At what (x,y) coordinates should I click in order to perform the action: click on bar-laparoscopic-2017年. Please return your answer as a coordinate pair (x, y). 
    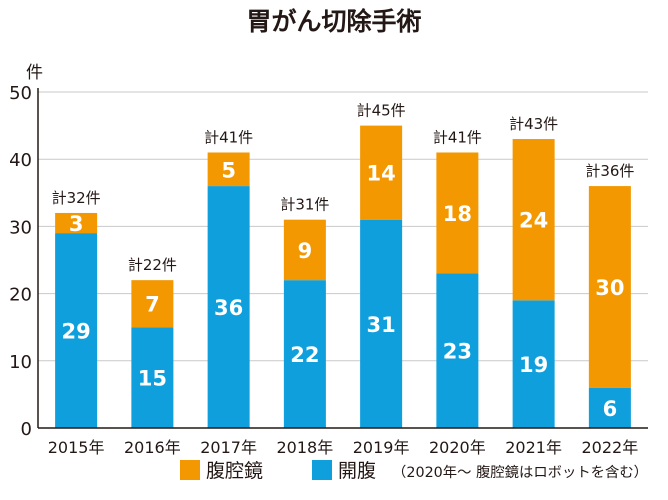
    Looking at the image, I should click on (228, 169).